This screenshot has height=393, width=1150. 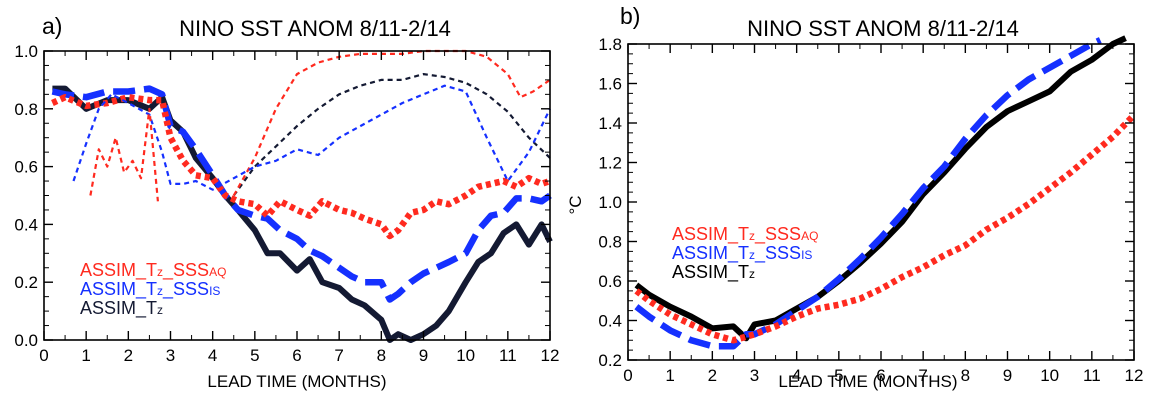 What do you see at coordinates (26, 340) in the screenshot?
I see `y-tick-label: 0.0` at bounding box center [26, 340].